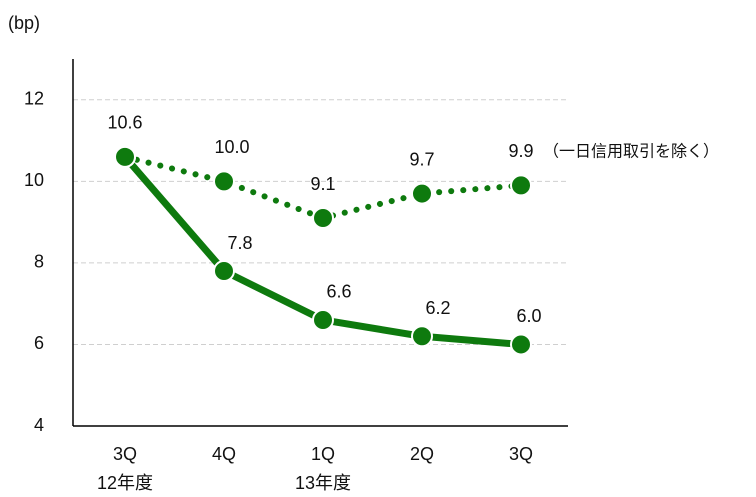  What do you see at coordinates (39, 262) in the screenshot?
I see `y-tick-label: 8` at bounding box center [39, 262].